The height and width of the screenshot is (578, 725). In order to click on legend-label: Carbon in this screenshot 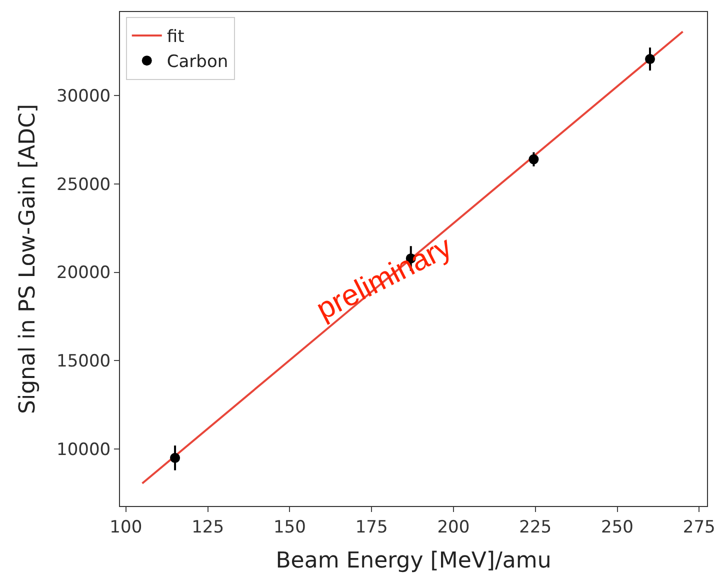, I will do `click(197, 62)`.